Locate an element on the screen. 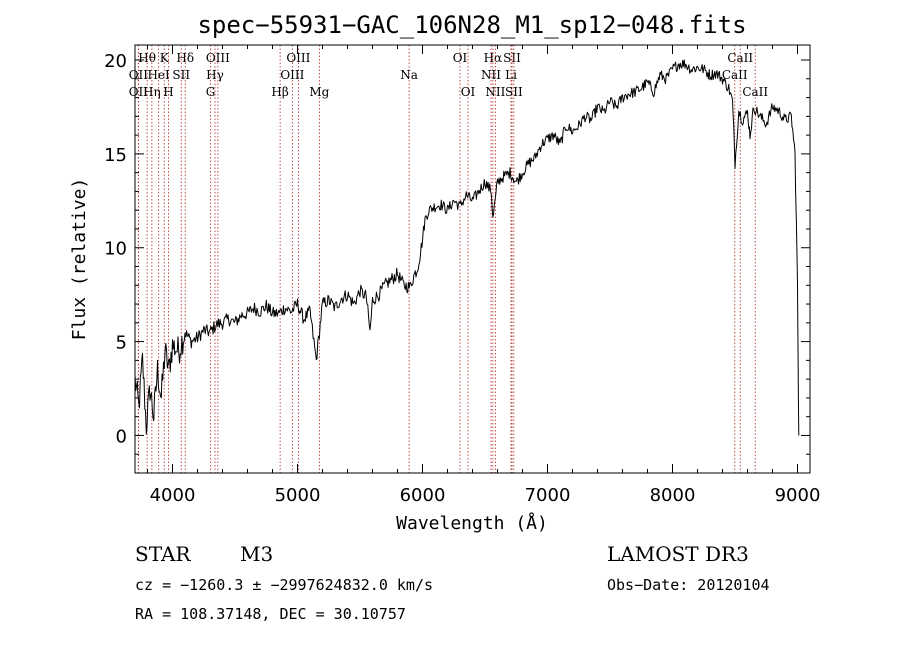 The image size is (900, 649). marker-label-18: OI is located at coordinates (468, 92).